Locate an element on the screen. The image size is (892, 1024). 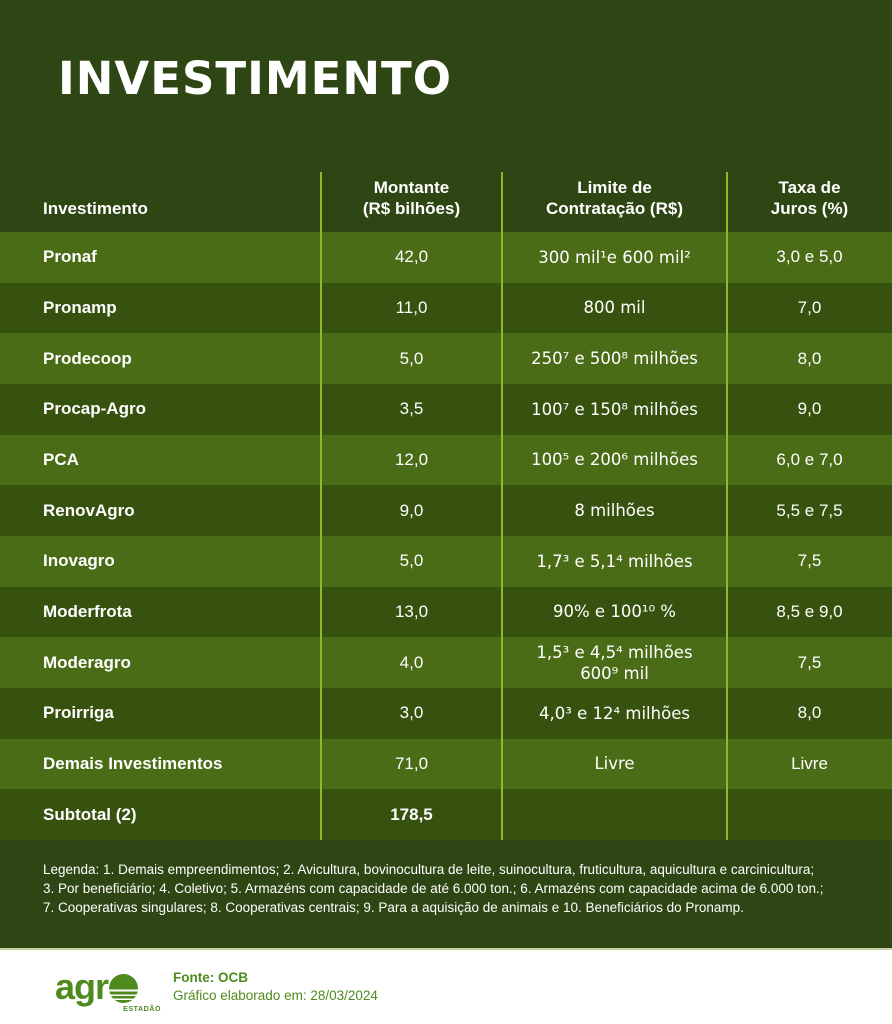
limite-cell: 100⁵ e 200⁶ milhões is located at coordinates (614, 460).